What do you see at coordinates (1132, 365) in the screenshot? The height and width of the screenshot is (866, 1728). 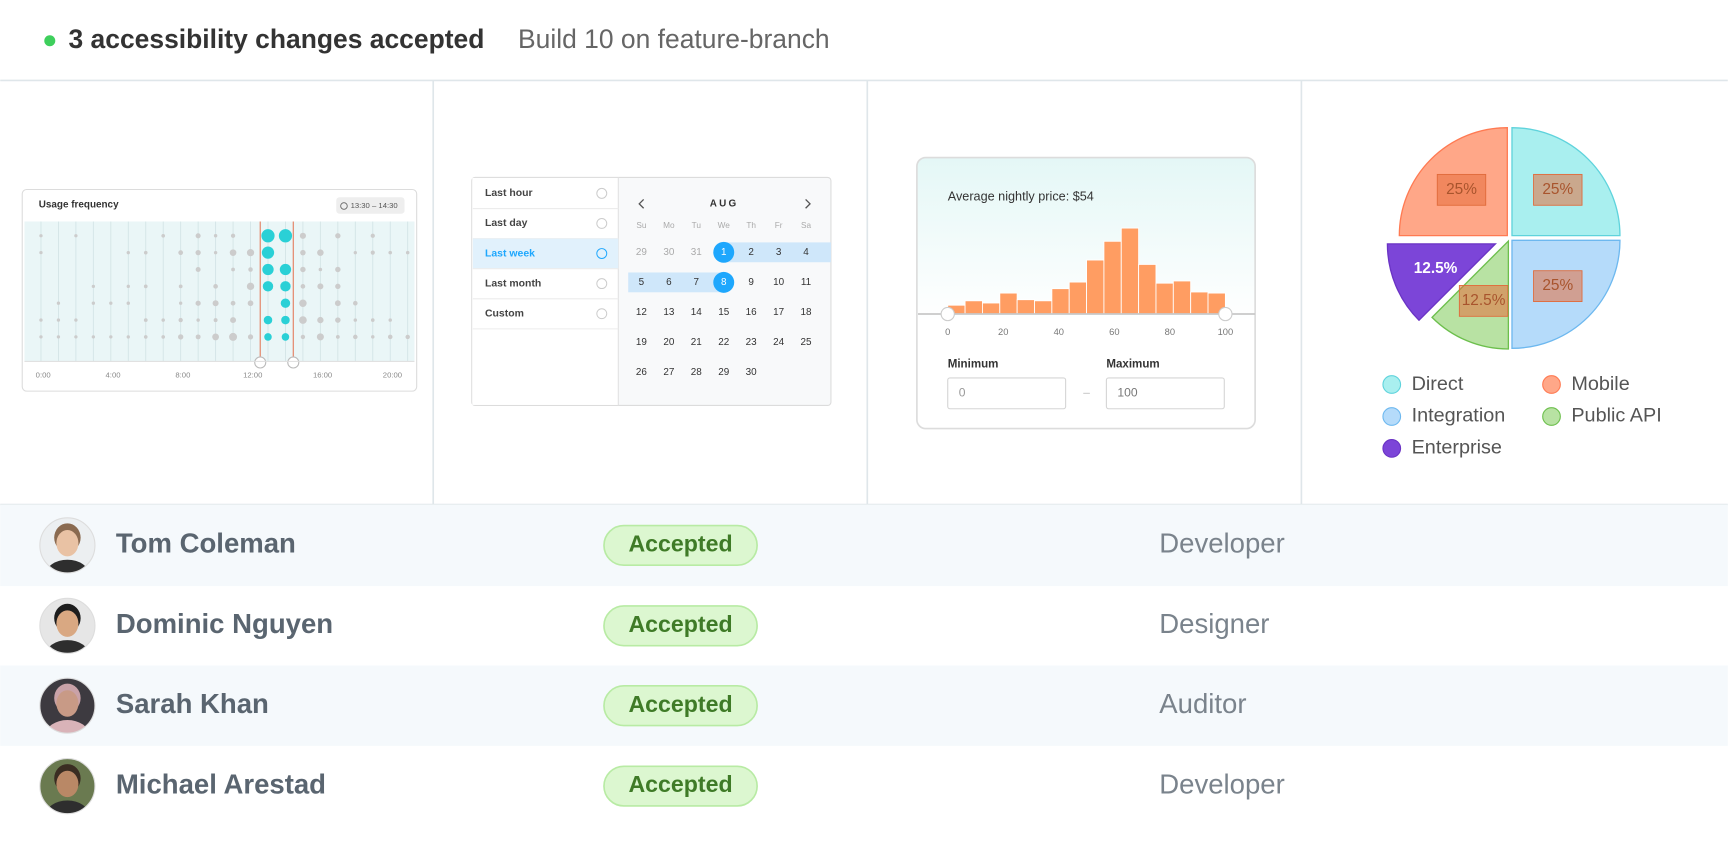 I see `max-label: Maximum` at bounding box center [1132, 365].